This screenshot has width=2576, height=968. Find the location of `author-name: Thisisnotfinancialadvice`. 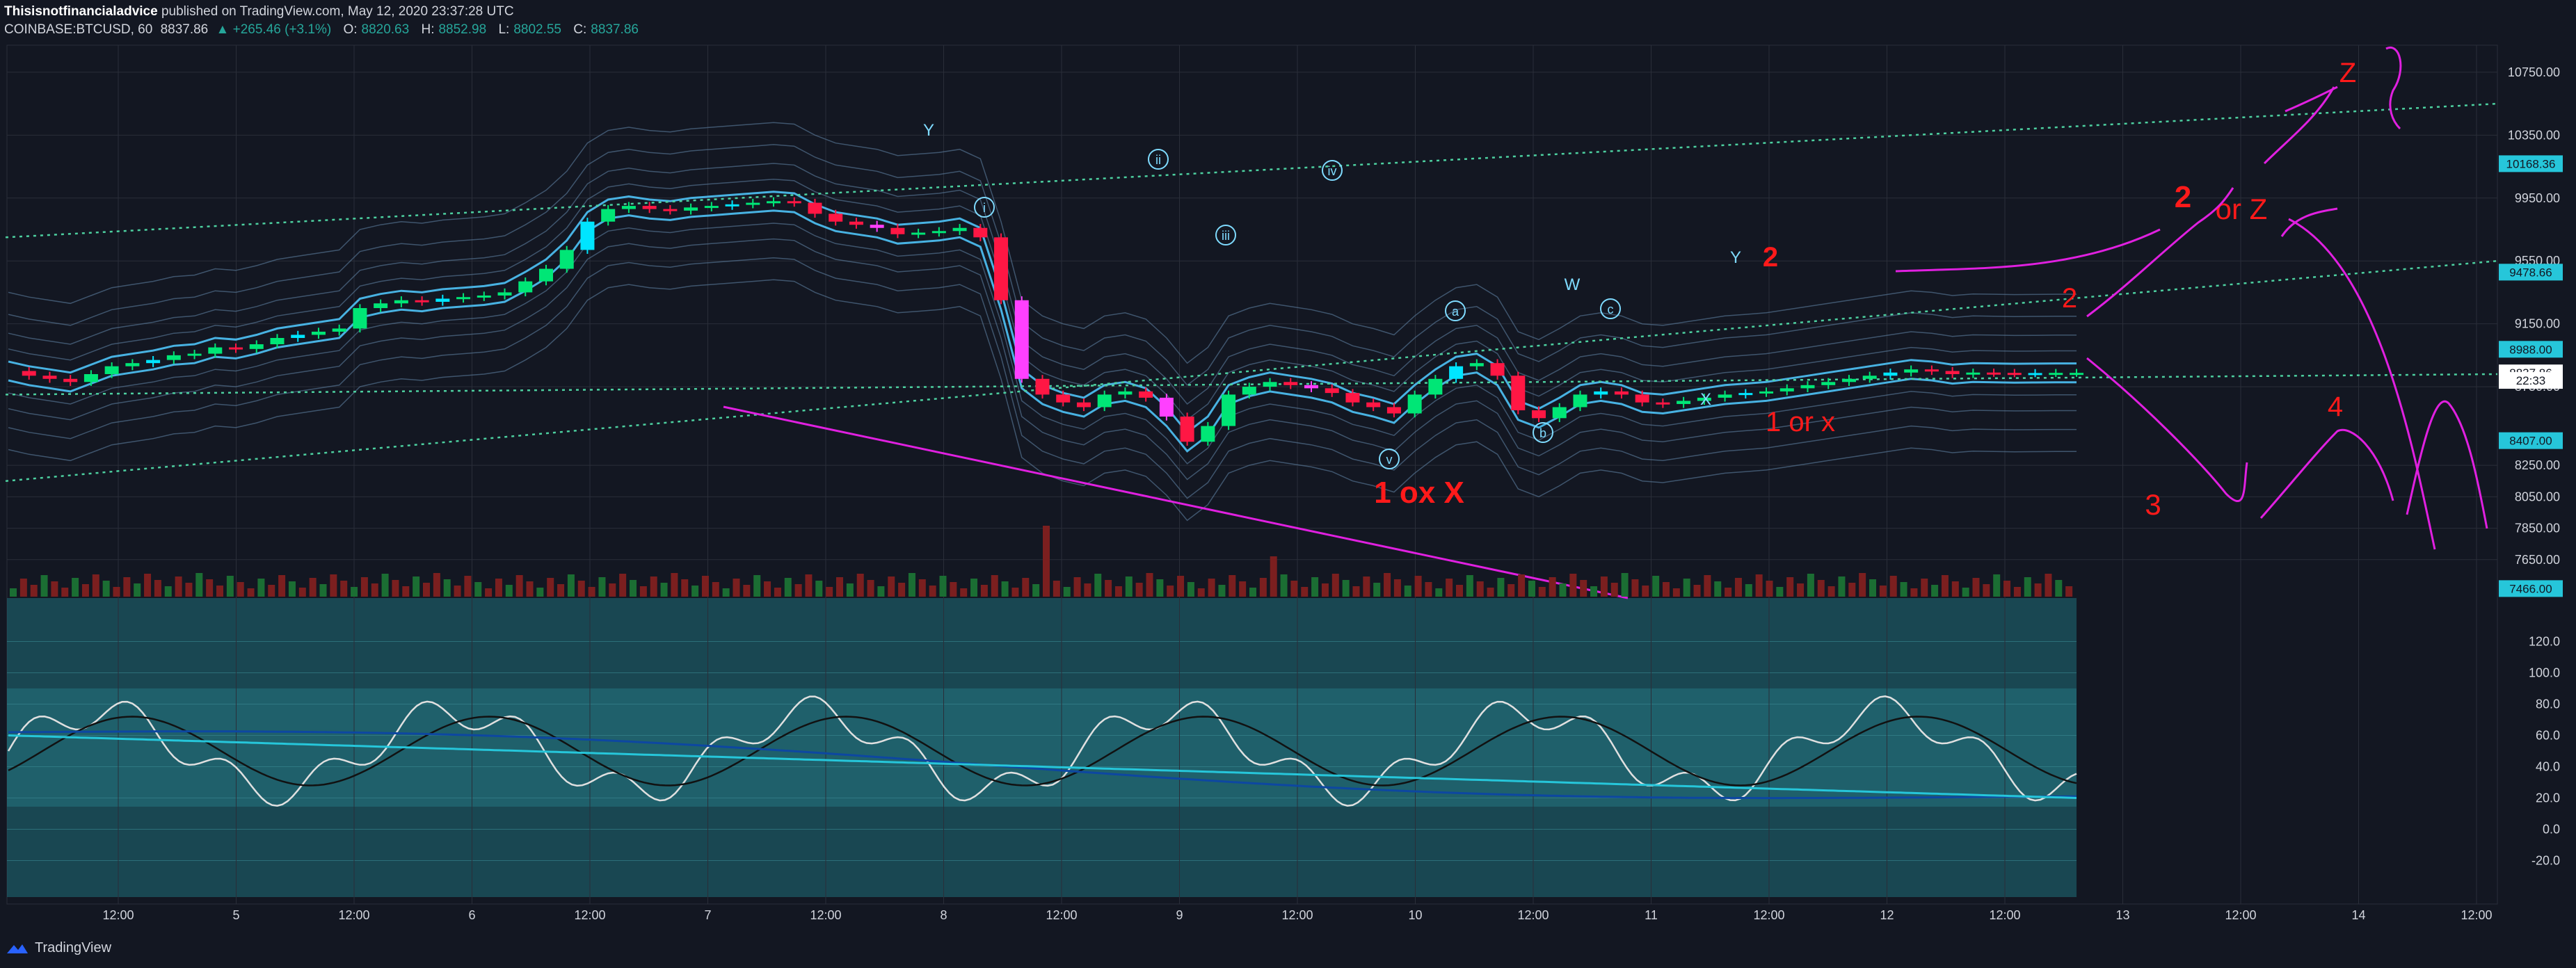

author-name: Thisisnotfinancialadvice is located at coordinates (81, 11).